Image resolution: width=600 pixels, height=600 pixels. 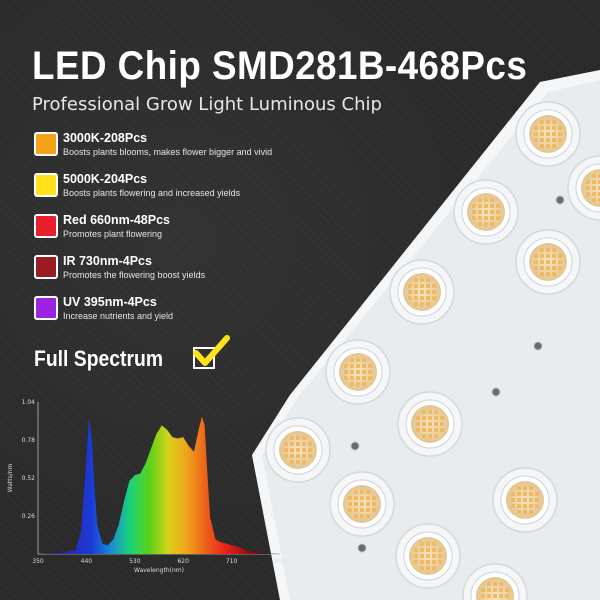 What do you see at coordinates (99, 358) in the screenshot?
I see `full-spectrum-label: Full Spectrum` at bounding box center [99, 358].